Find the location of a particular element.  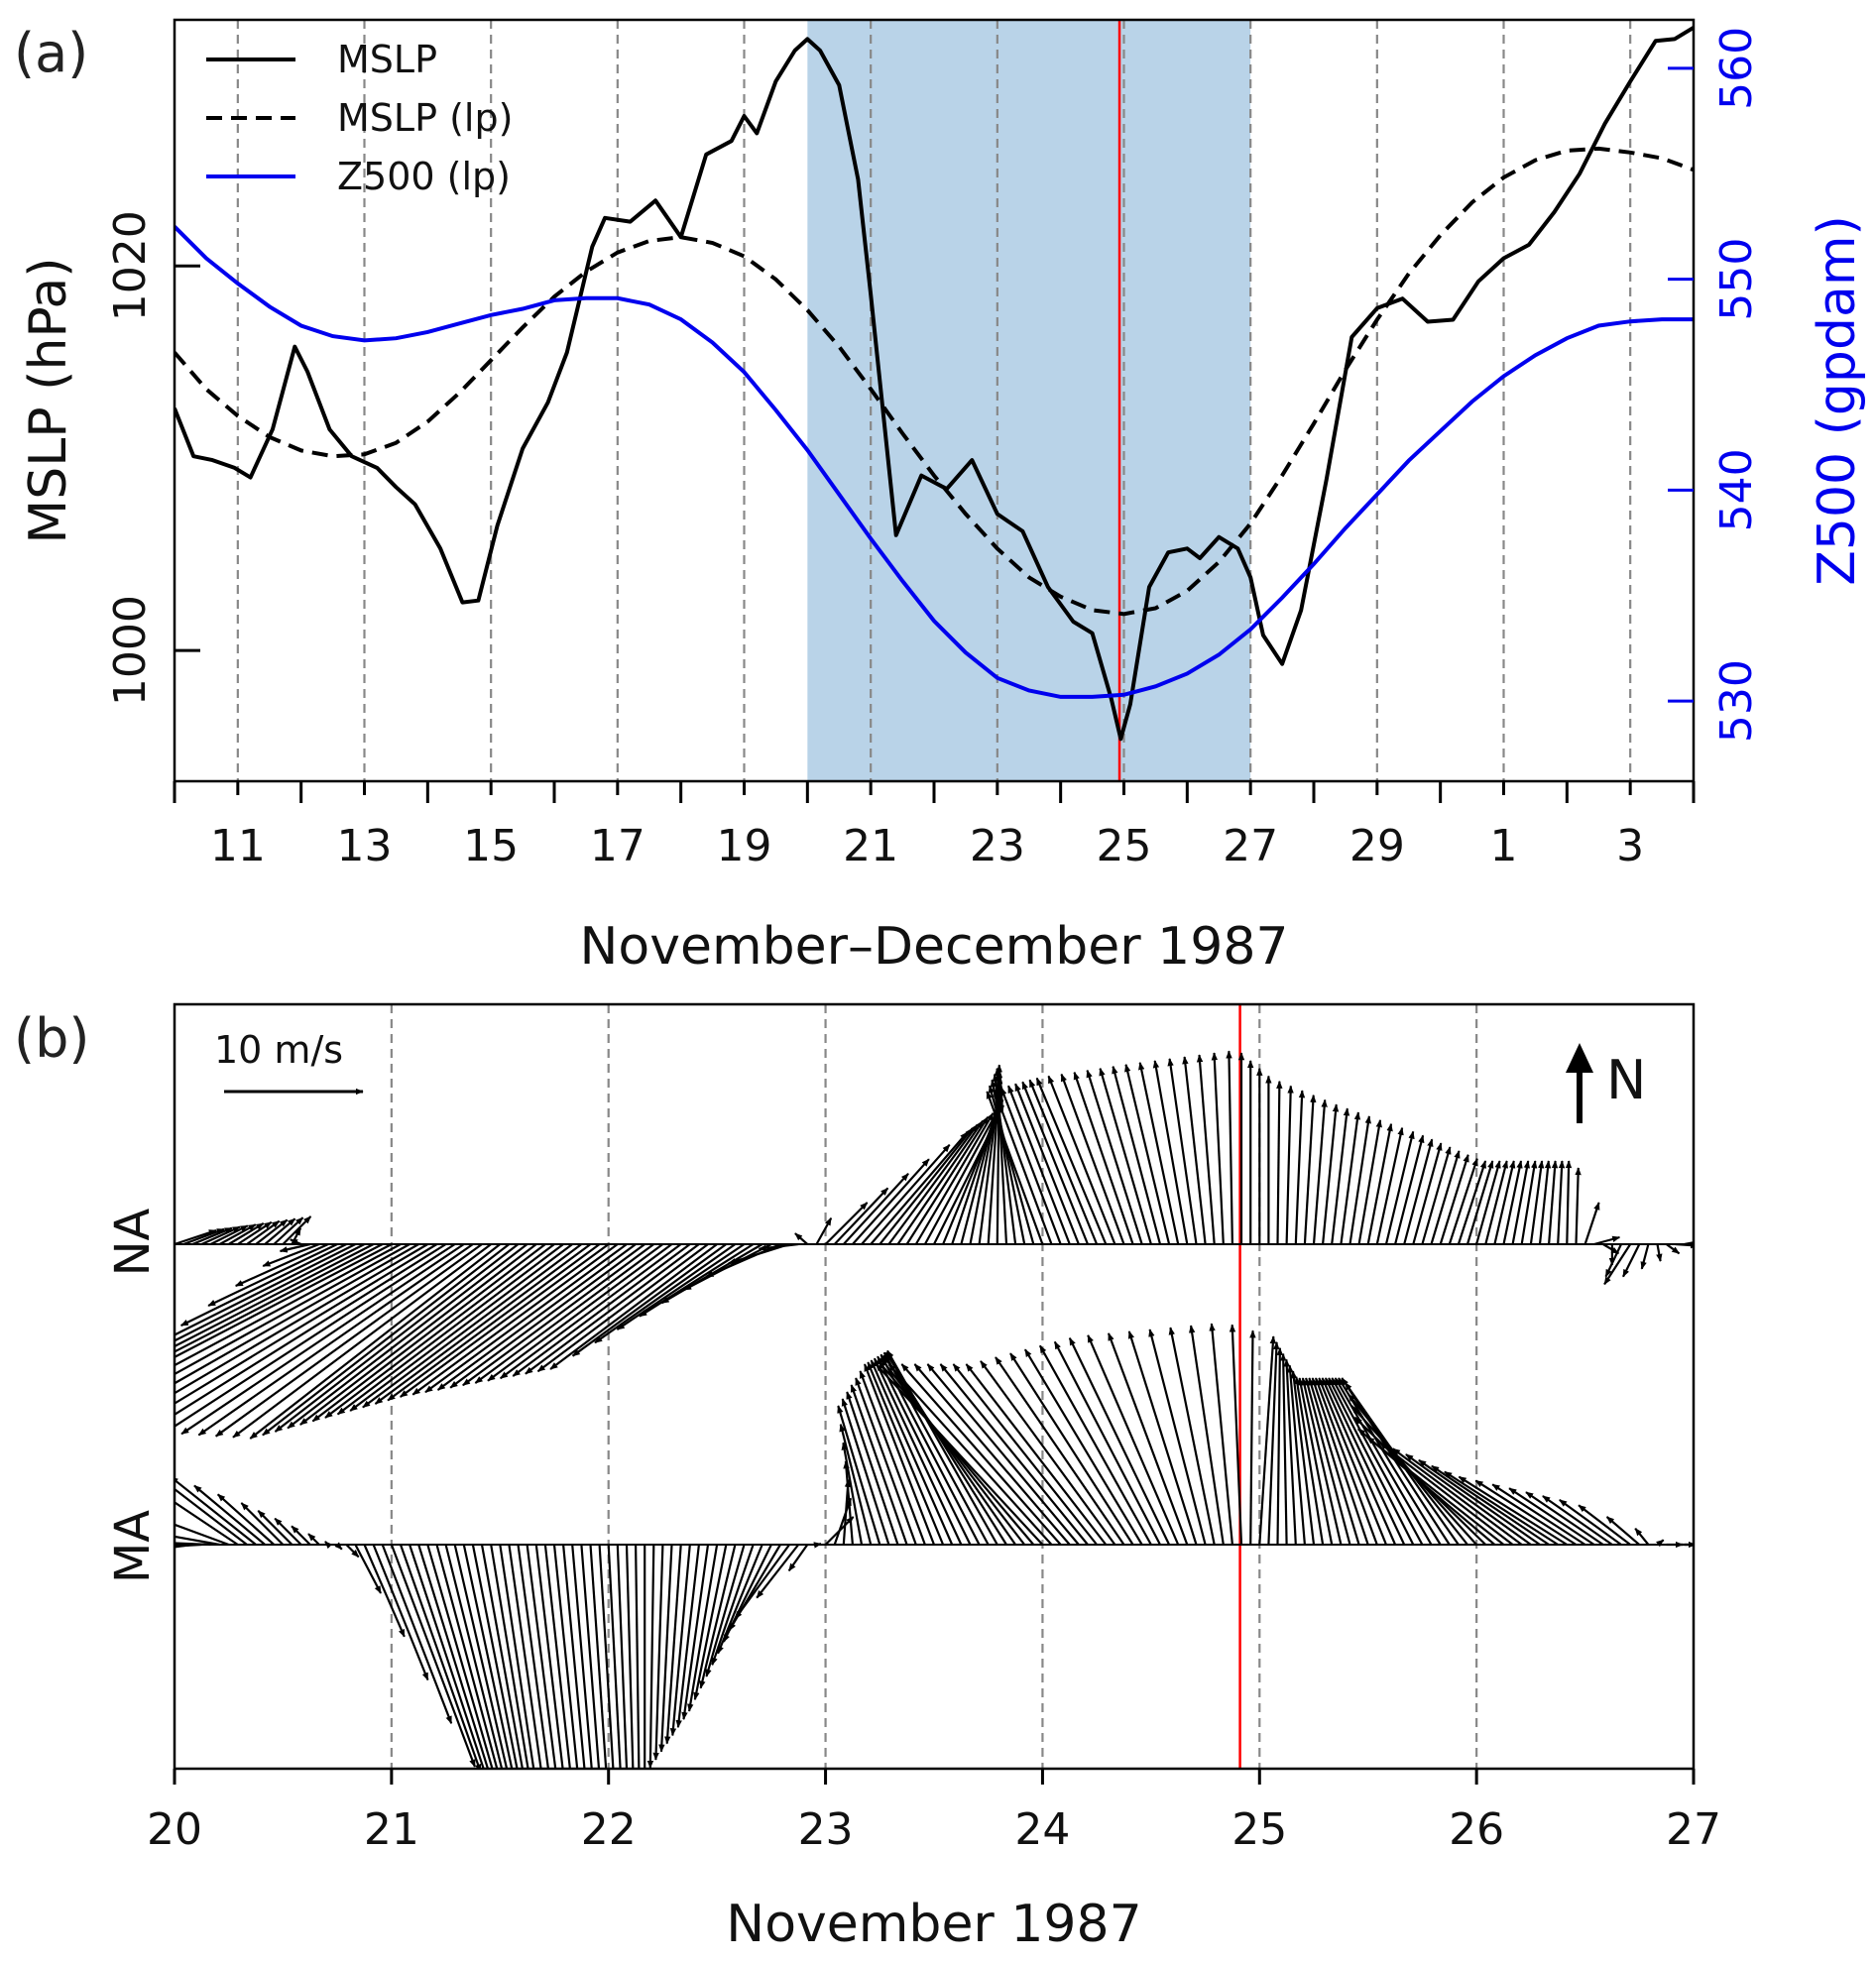

x-tick-label: 17 is located at coordinates (617, 846).